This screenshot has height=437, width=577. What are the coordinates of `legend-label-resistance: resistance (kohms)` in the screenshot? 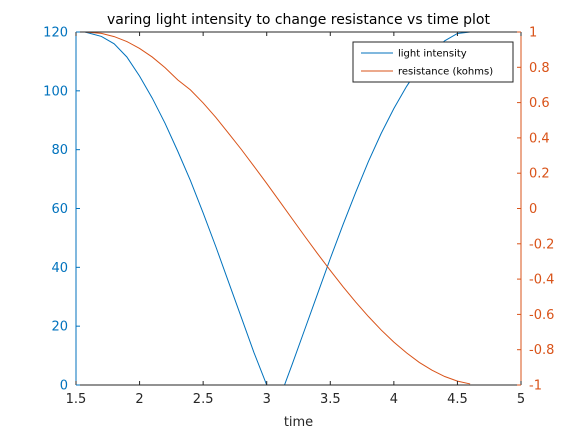 It's located at (445, 72).